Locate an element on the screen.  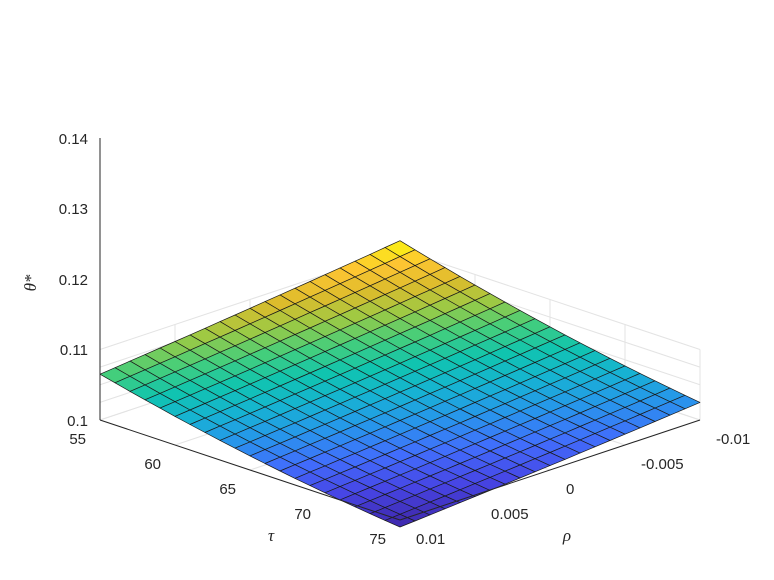
x-tick-label: 0 is located at coordinates (570, 489).